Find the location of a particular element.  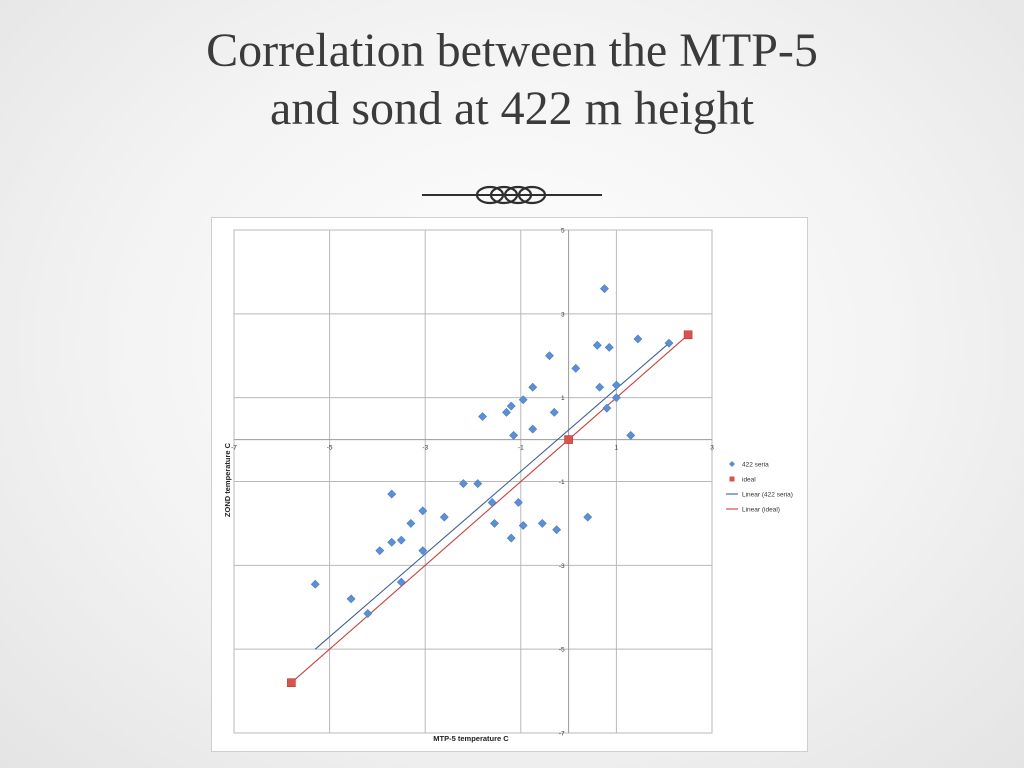

slide-title-line-2: and sond at 422 m height is located at coordinates (512, 108).